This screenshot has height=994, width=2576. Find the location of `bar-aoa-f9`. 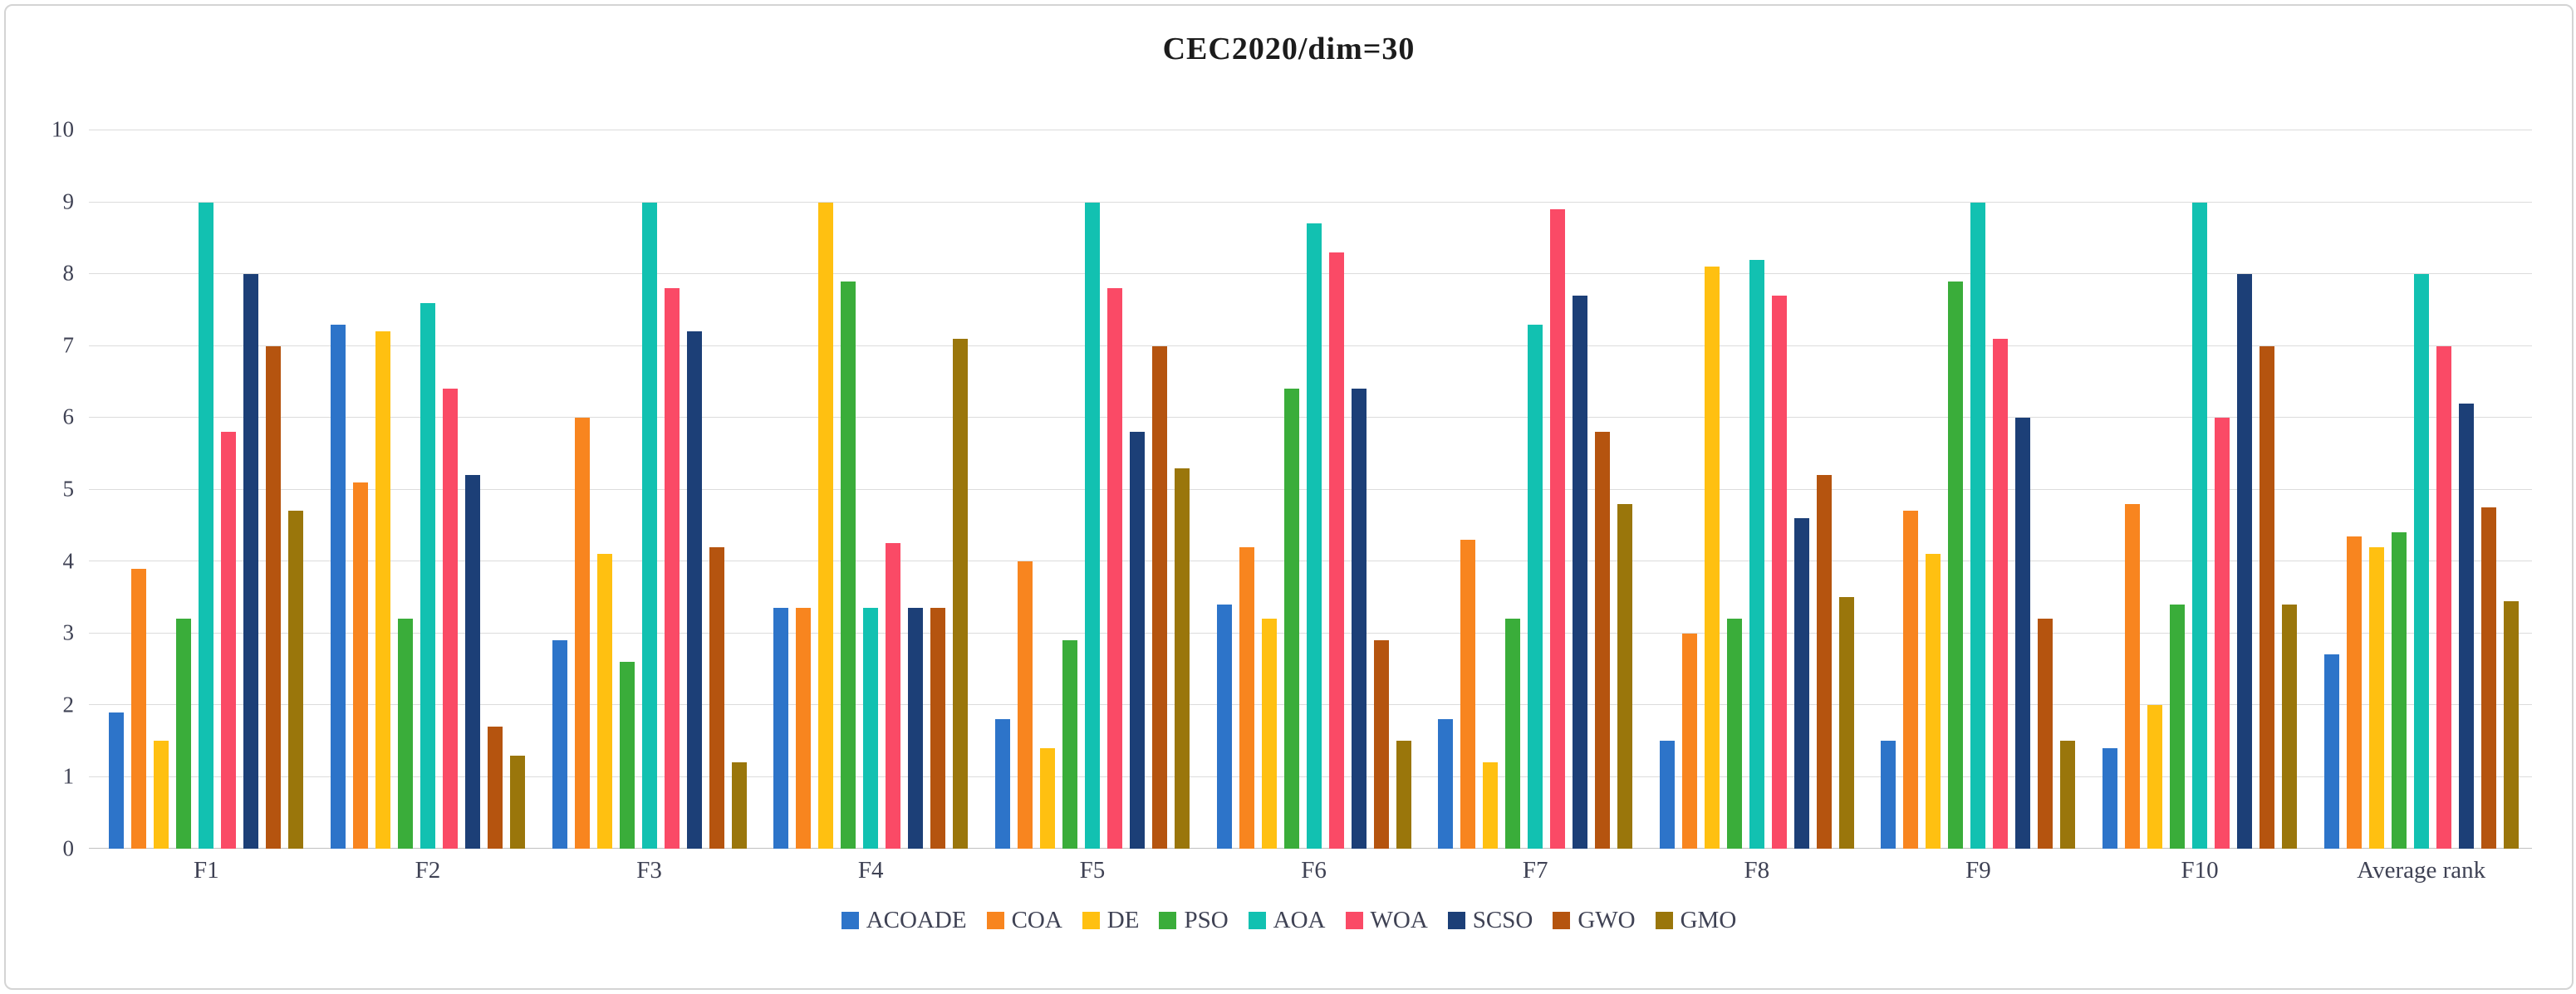

bar-aoa-f9 is located at coordinates (1978, 525).